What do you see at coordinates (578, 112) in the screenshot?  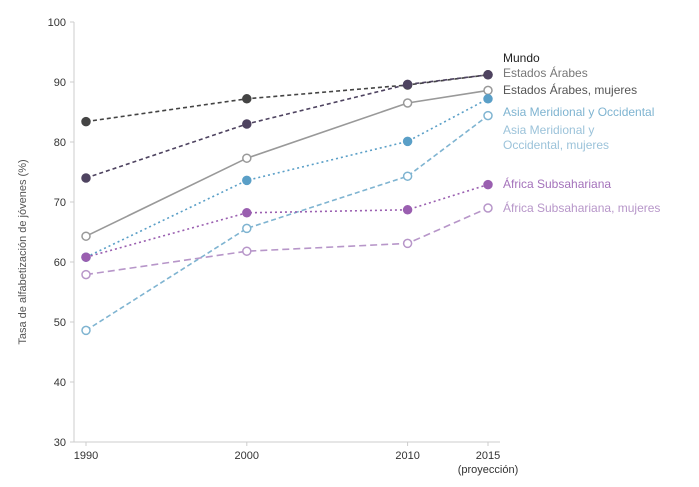 I see `series-label: Asia Meridional y Occidental` at bounding box center [578, 112].